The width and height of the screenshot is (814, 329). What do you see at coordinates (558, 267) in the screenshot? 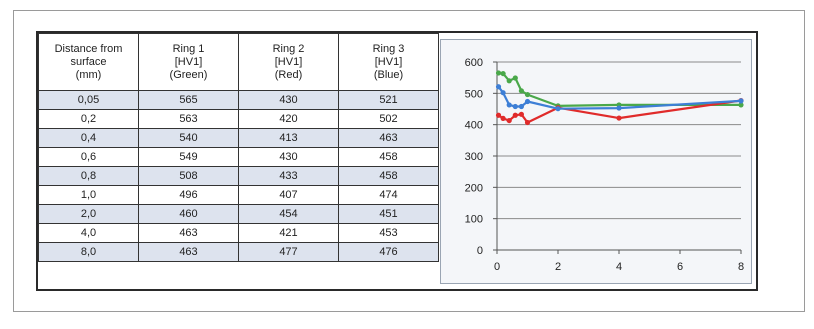
I see `x-tick-label: 2` at bounding box center [558, 267].